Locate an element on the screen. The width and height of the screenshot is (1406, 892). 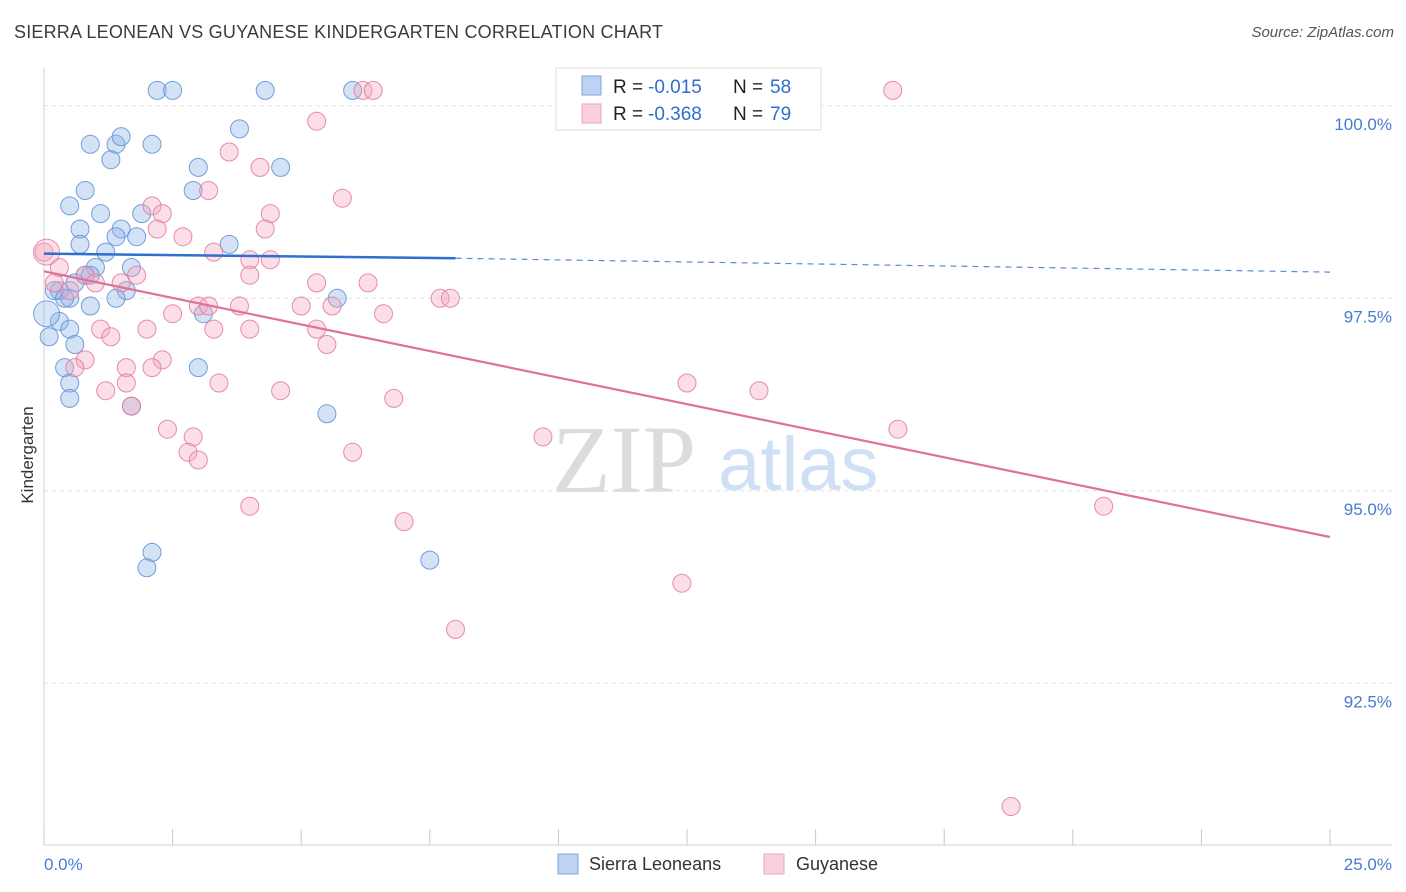
bottom-legend-label-sierra-leoneans: Sierra Leoneans is located at coordinates (655, 864).